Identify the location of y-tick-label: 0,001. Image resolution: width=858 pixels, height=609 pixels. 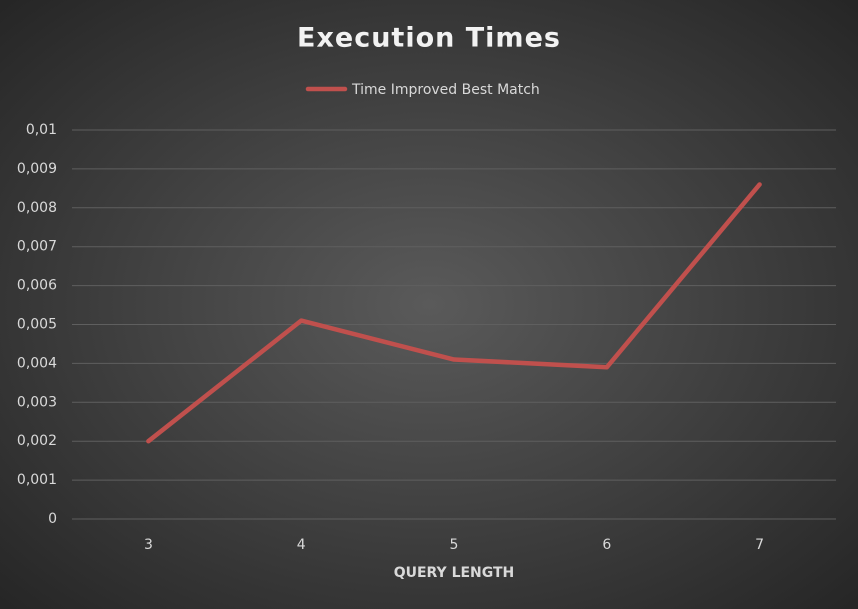
(37, 480).